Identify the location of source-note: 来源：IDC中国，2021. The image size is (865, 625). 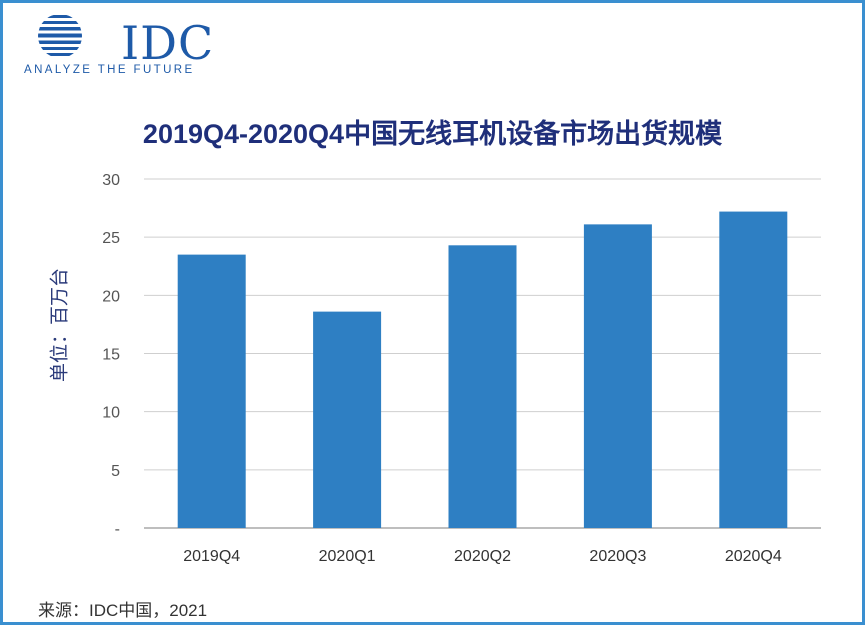
(123, 610).